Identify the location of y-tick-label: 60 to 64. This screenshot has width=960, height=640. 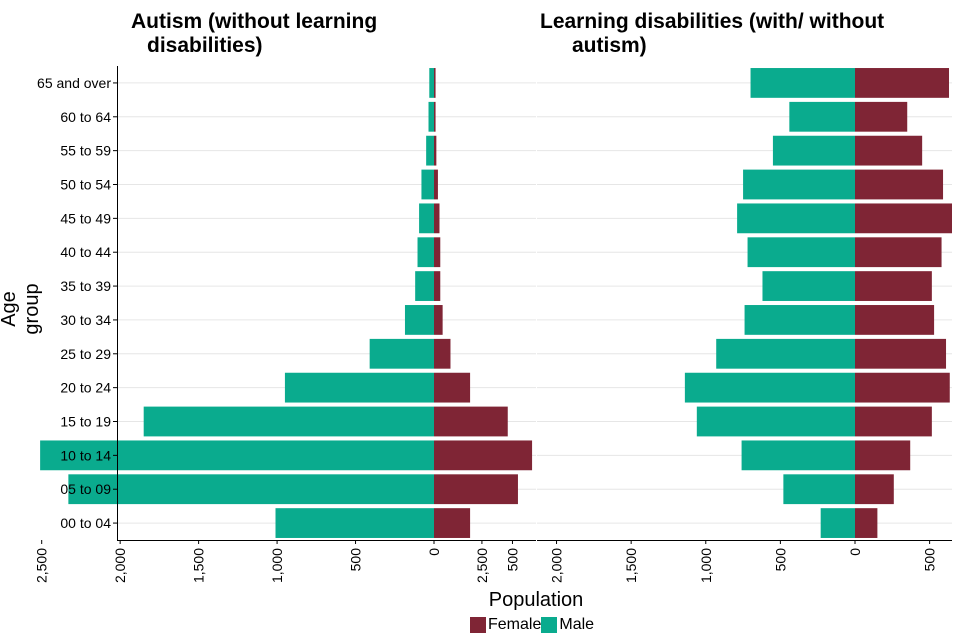
(85, 117).